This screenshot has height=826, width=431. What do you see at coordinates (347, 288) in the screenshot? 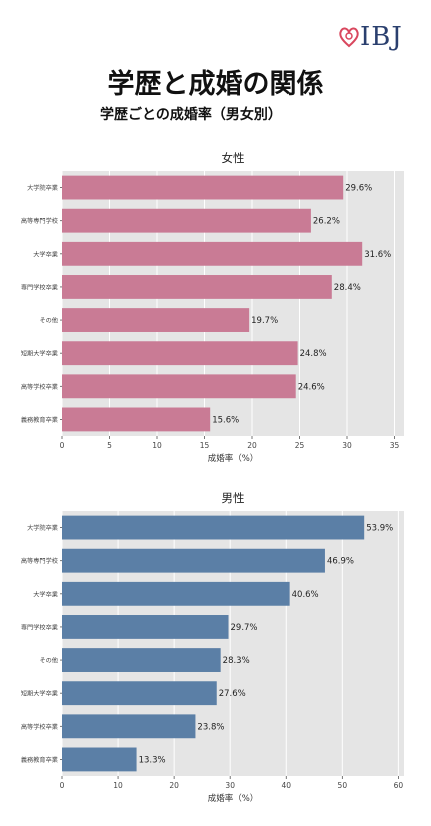
I see `data-label: 28.4%` at bounding box center [347, 288].